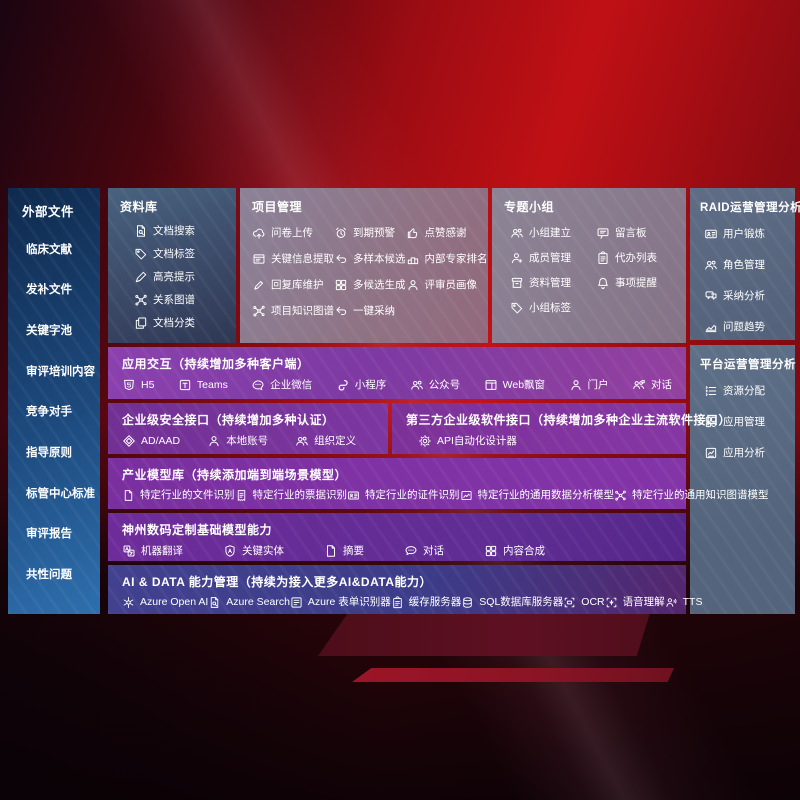  Describe the element at coordinates (49, 574) in the screenshot. I see `list-item: 共性问题` at that location.